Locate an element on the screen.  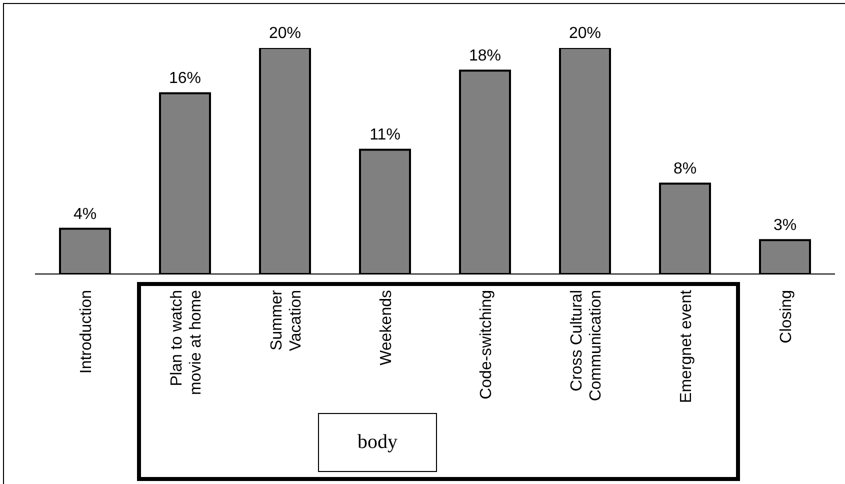
x-tick-label: Plan to watch movie at home is located at coordinates (186, 342).